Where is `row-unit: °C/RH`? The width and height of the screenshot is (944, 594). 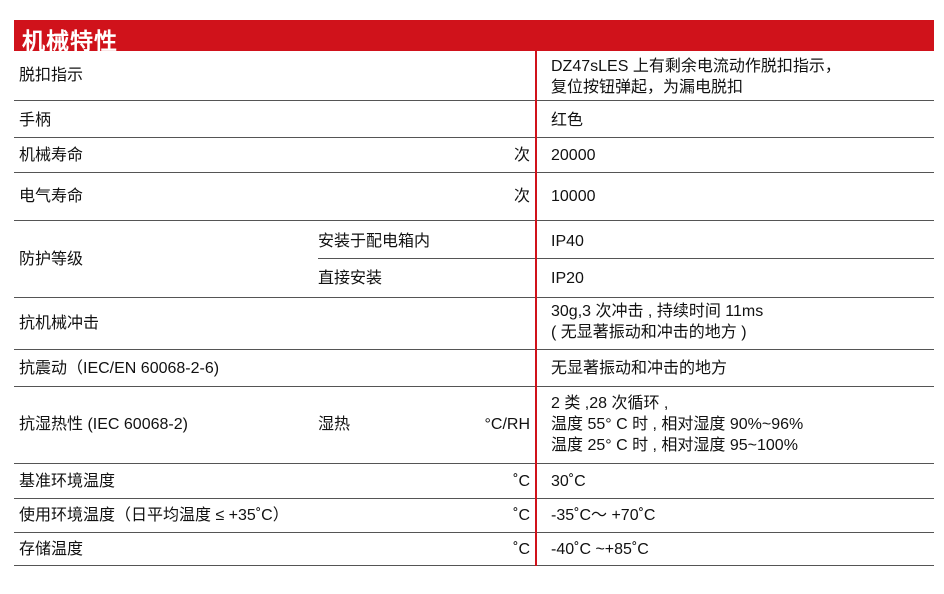 row-unit: °C/RH is located at coordinates (507, 424).